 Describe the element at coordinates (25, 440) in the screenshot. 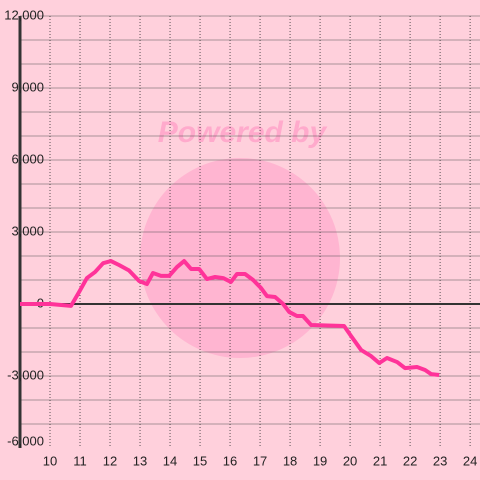

I see `y-tick-label: -6,000` at that location.